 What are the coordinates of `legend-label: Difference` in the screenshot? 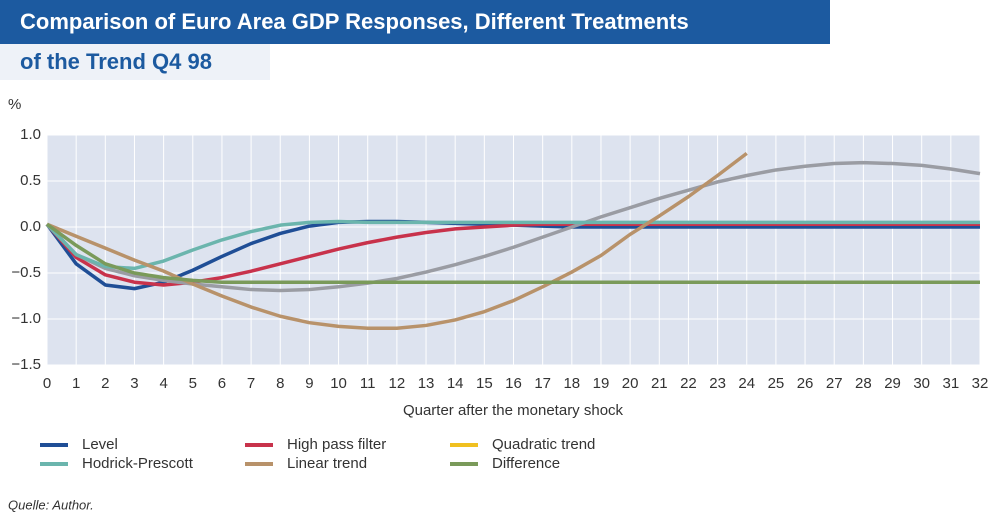 It's located at (526, 463).